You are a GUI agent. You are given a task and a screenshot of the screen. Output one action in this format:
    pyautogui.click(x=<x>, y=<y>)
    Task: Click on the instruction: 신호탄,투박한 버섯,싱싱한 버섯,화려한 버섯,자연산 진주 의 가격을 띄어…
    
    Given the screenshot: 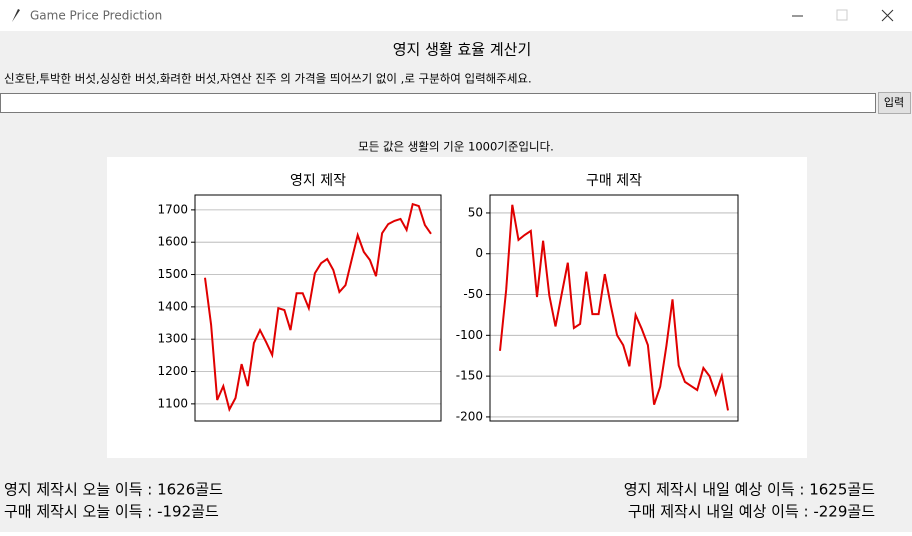 What is the action you would take?
    pyautogui.click(x=268, y=79)
    